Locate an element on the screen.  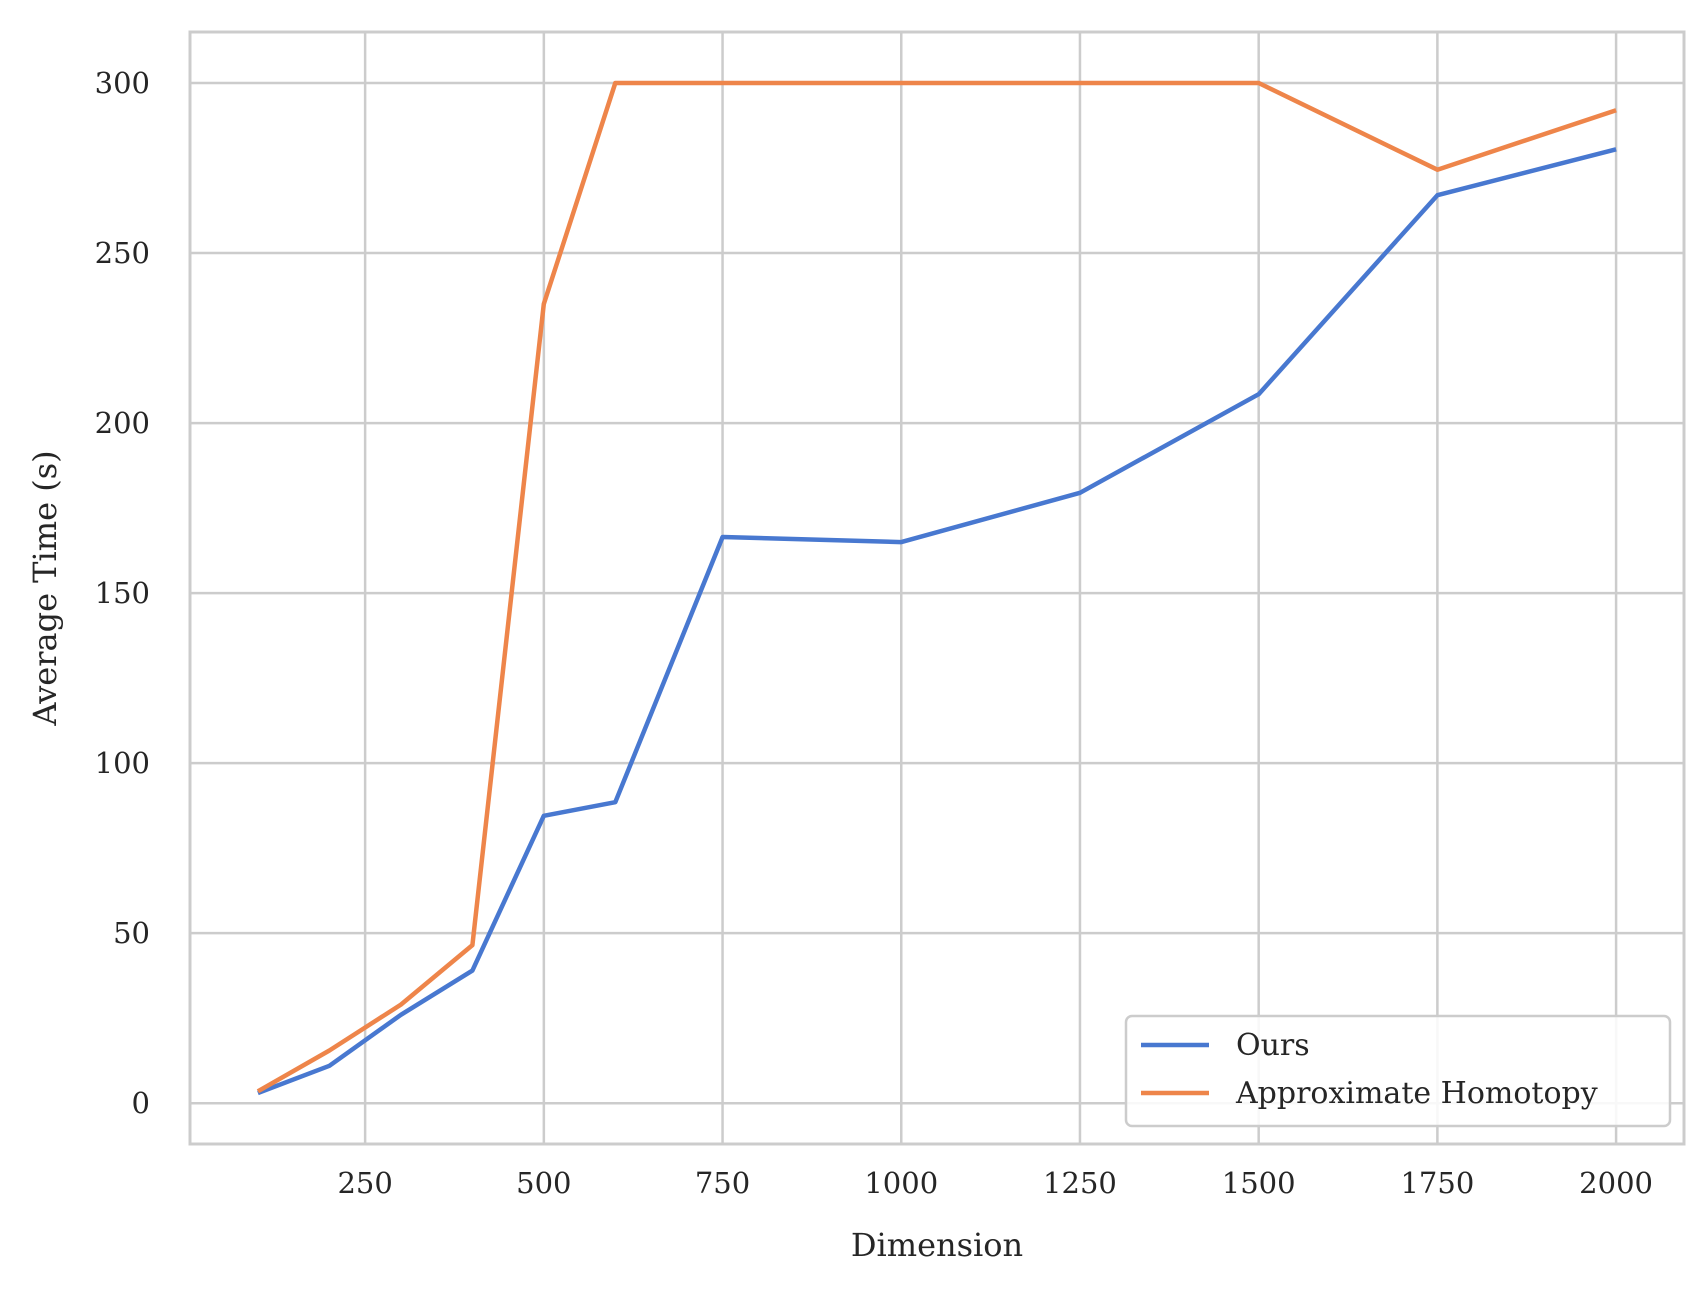
y-tick-label: 250 is located at coordinates (122, 253).